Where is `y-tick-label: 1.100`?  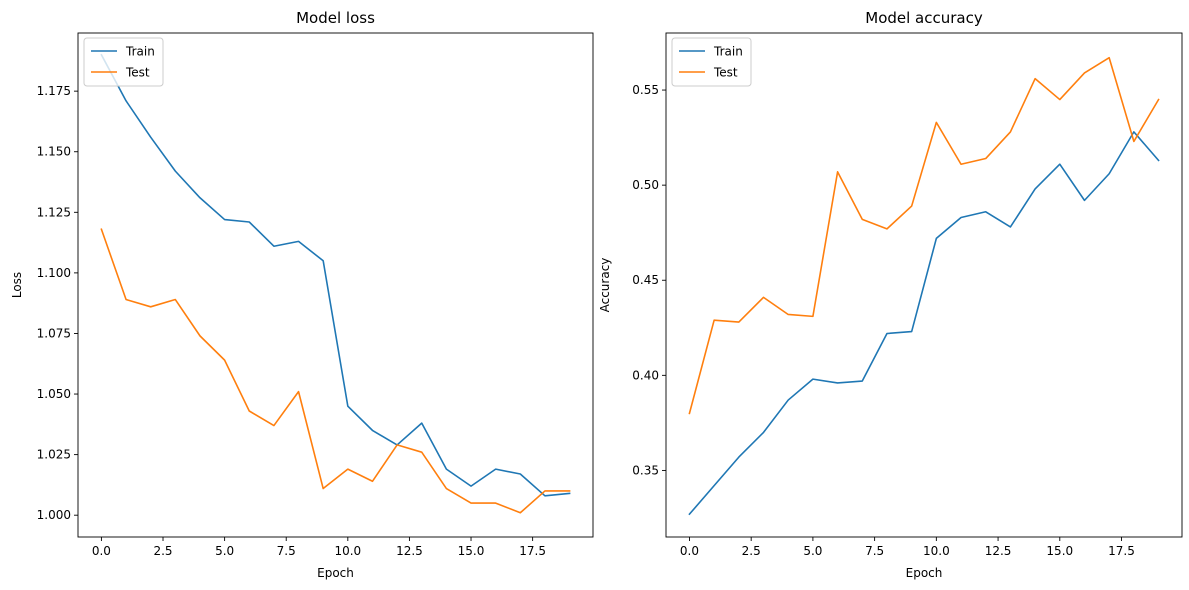
y-tick-label: 1.100 is located at coordinates (54, 273).